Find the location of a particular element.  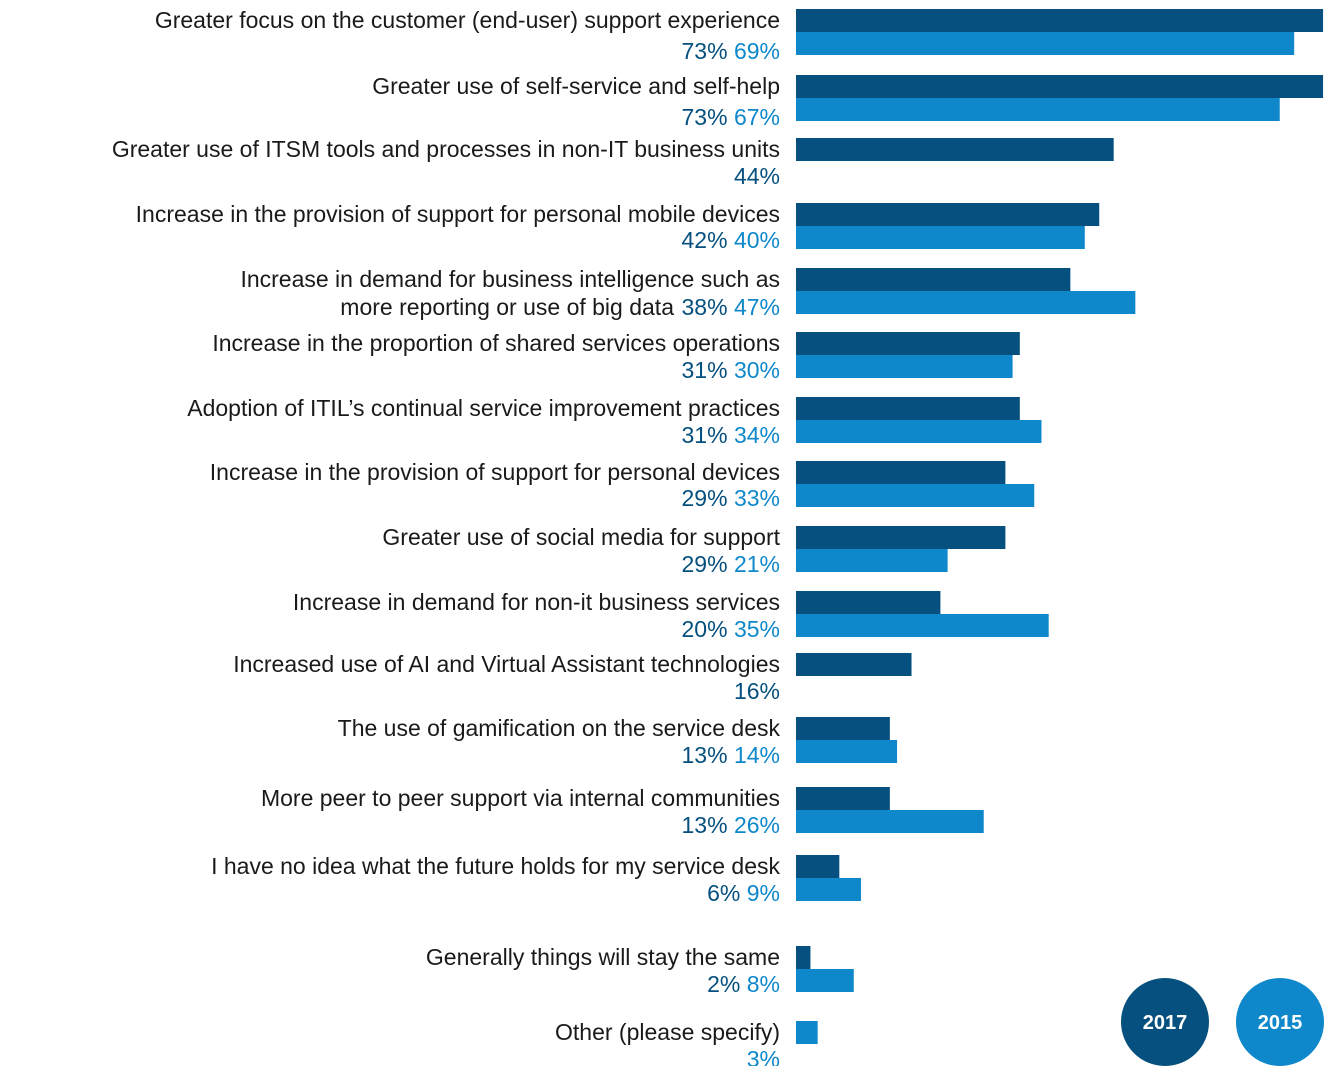

legend-circle-2017 is located at coordinates (1165, 1022).